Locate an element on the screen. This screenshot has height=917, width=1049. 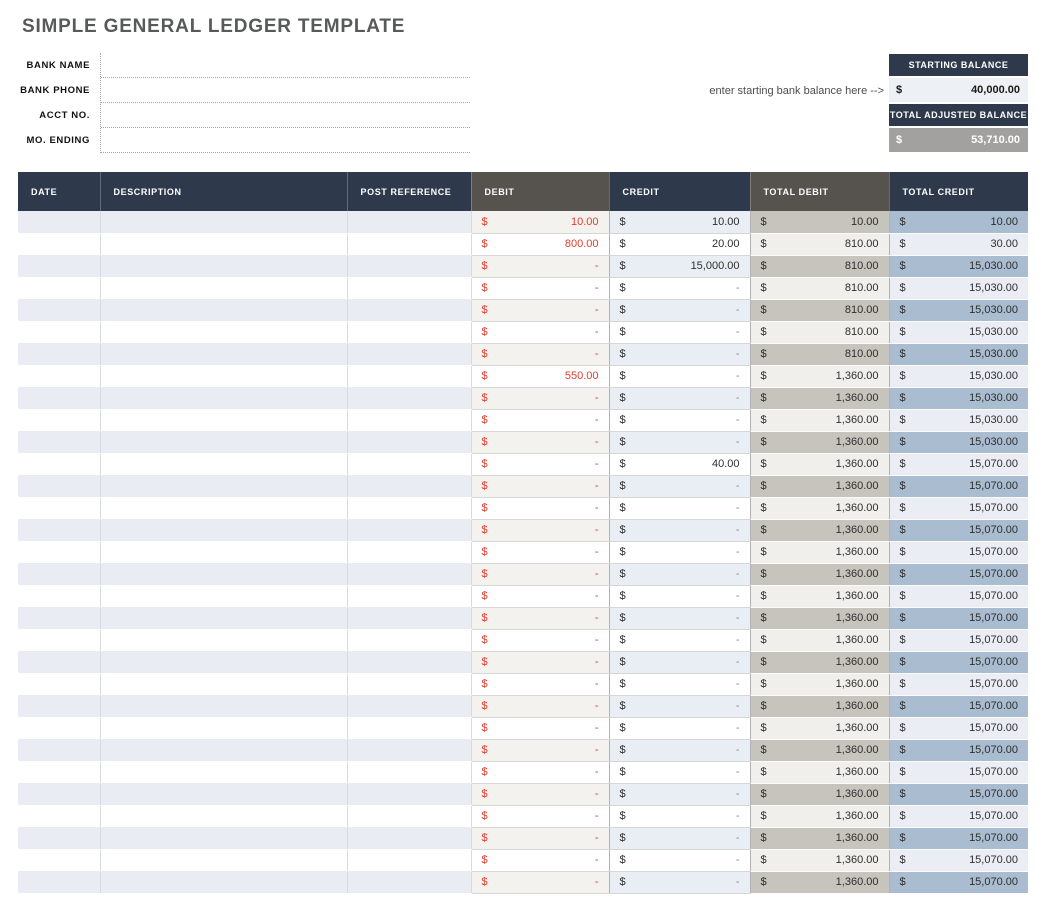
cell-total-debit: $10.00 is located at coordinates (819, 222).